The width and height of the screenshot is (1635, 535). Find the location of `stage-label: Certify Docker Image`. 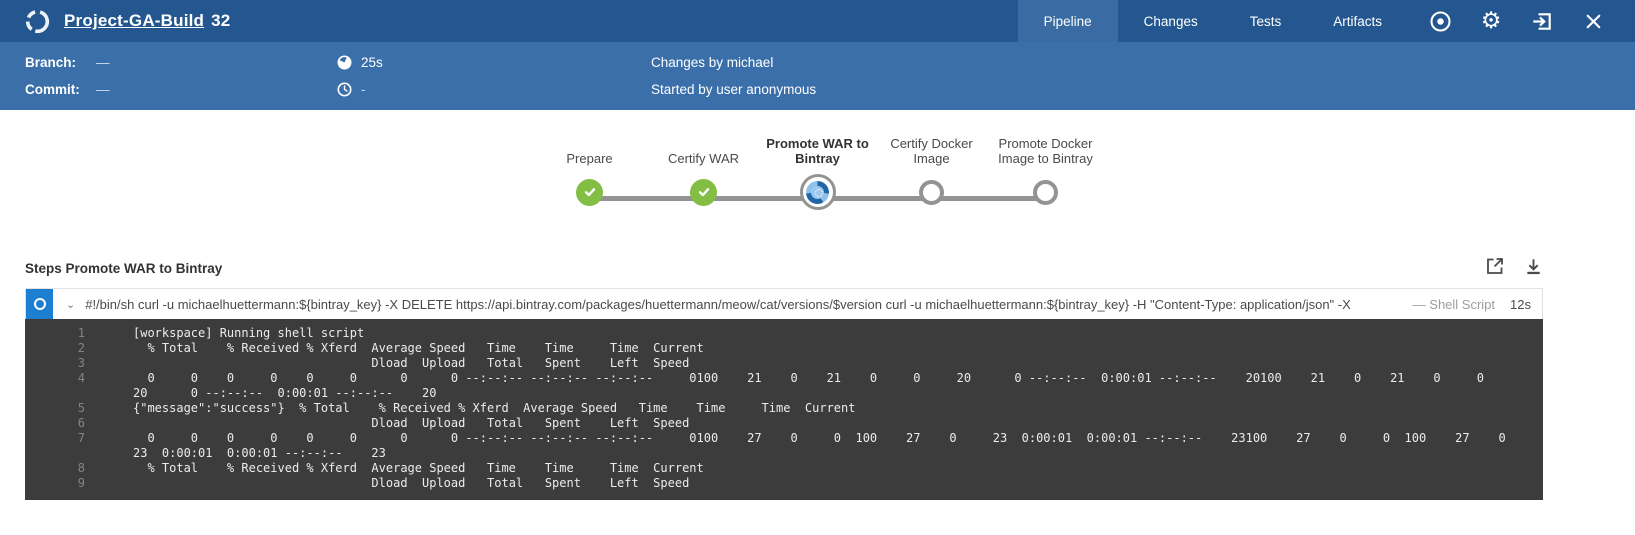

stage-label: Certify Docker Image is located at coordinates (931, 151).